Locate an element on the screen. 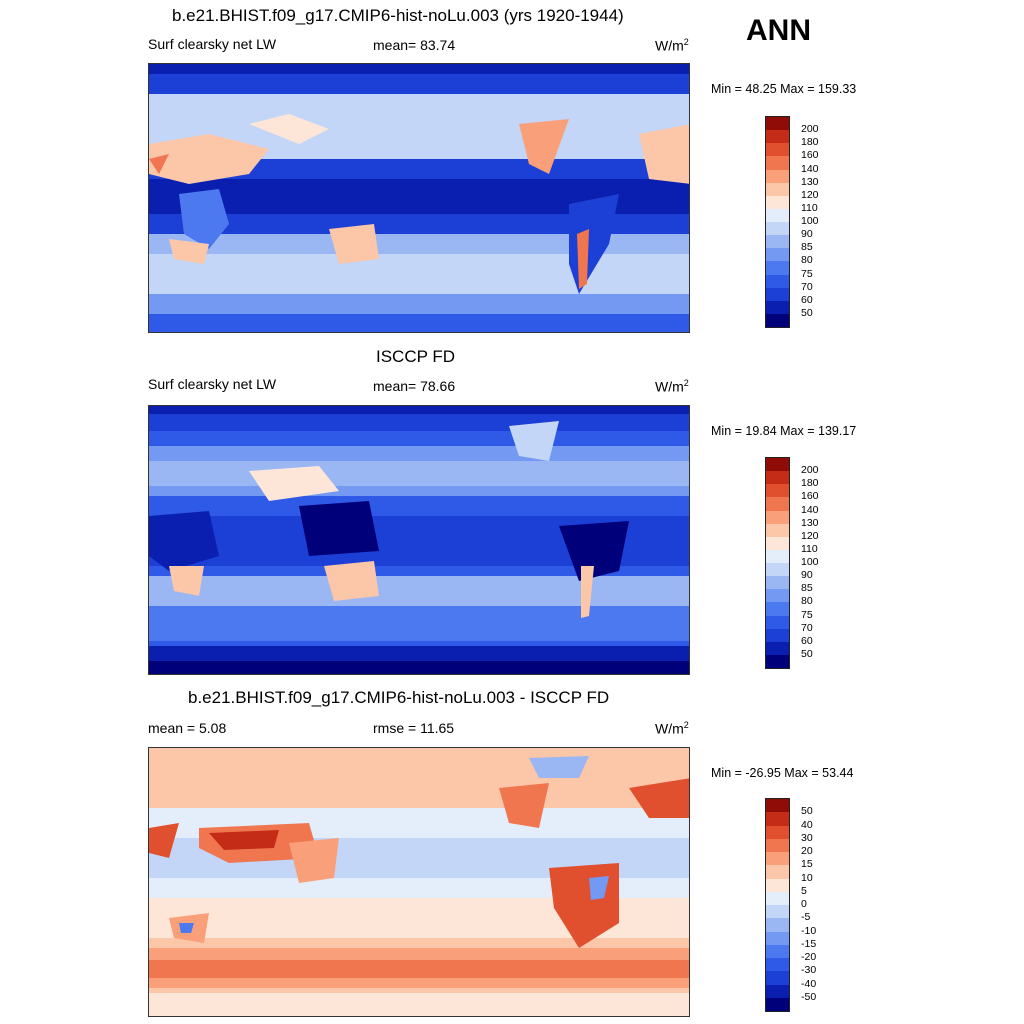  colorbar-tick-label: 75 is located at coordinates (807, 273).